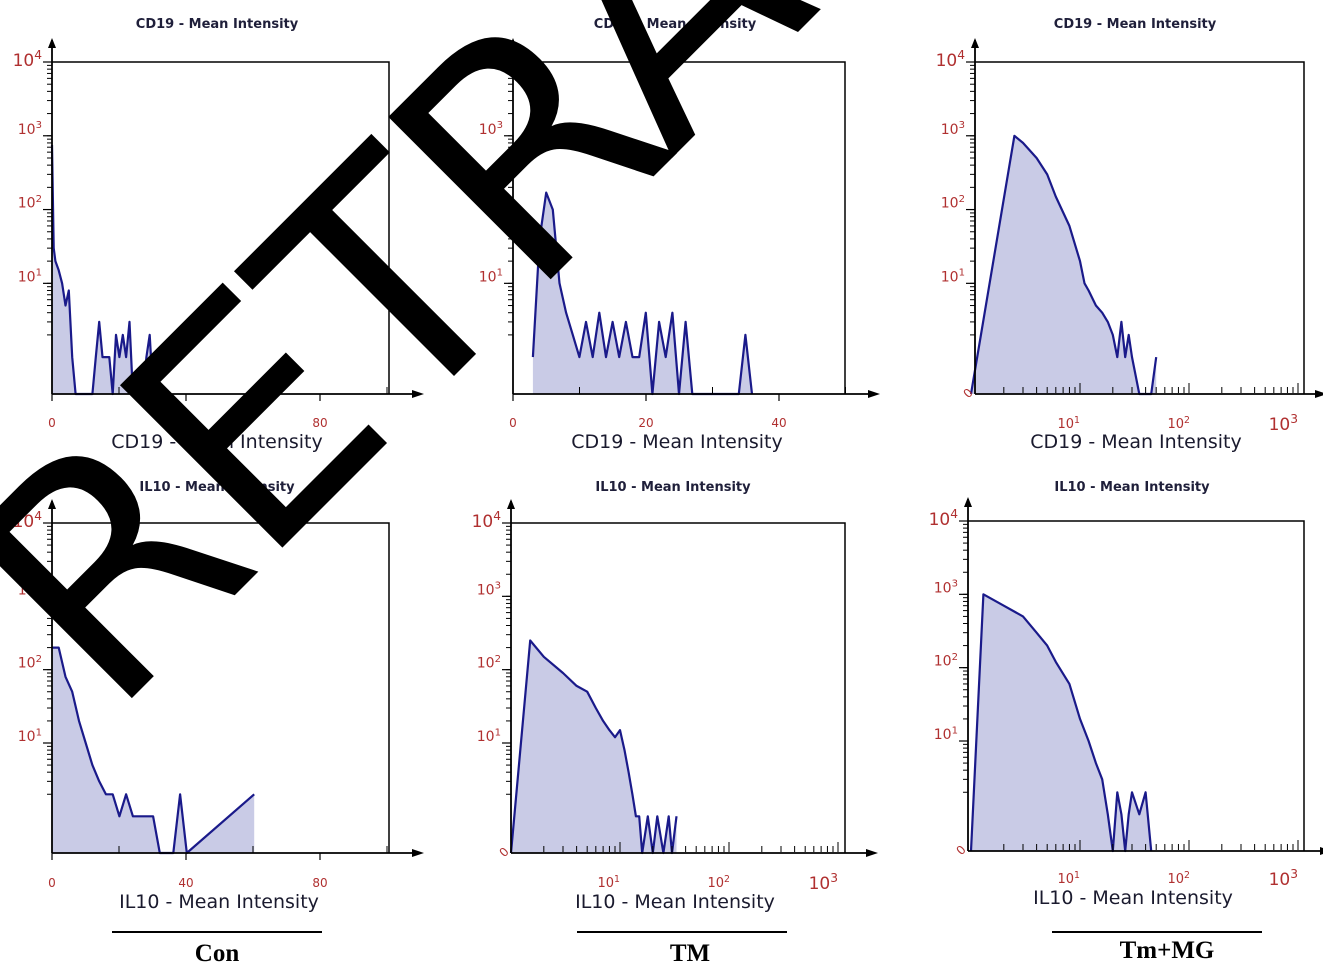  I want to click on group-rule-con, so click(217, 932).